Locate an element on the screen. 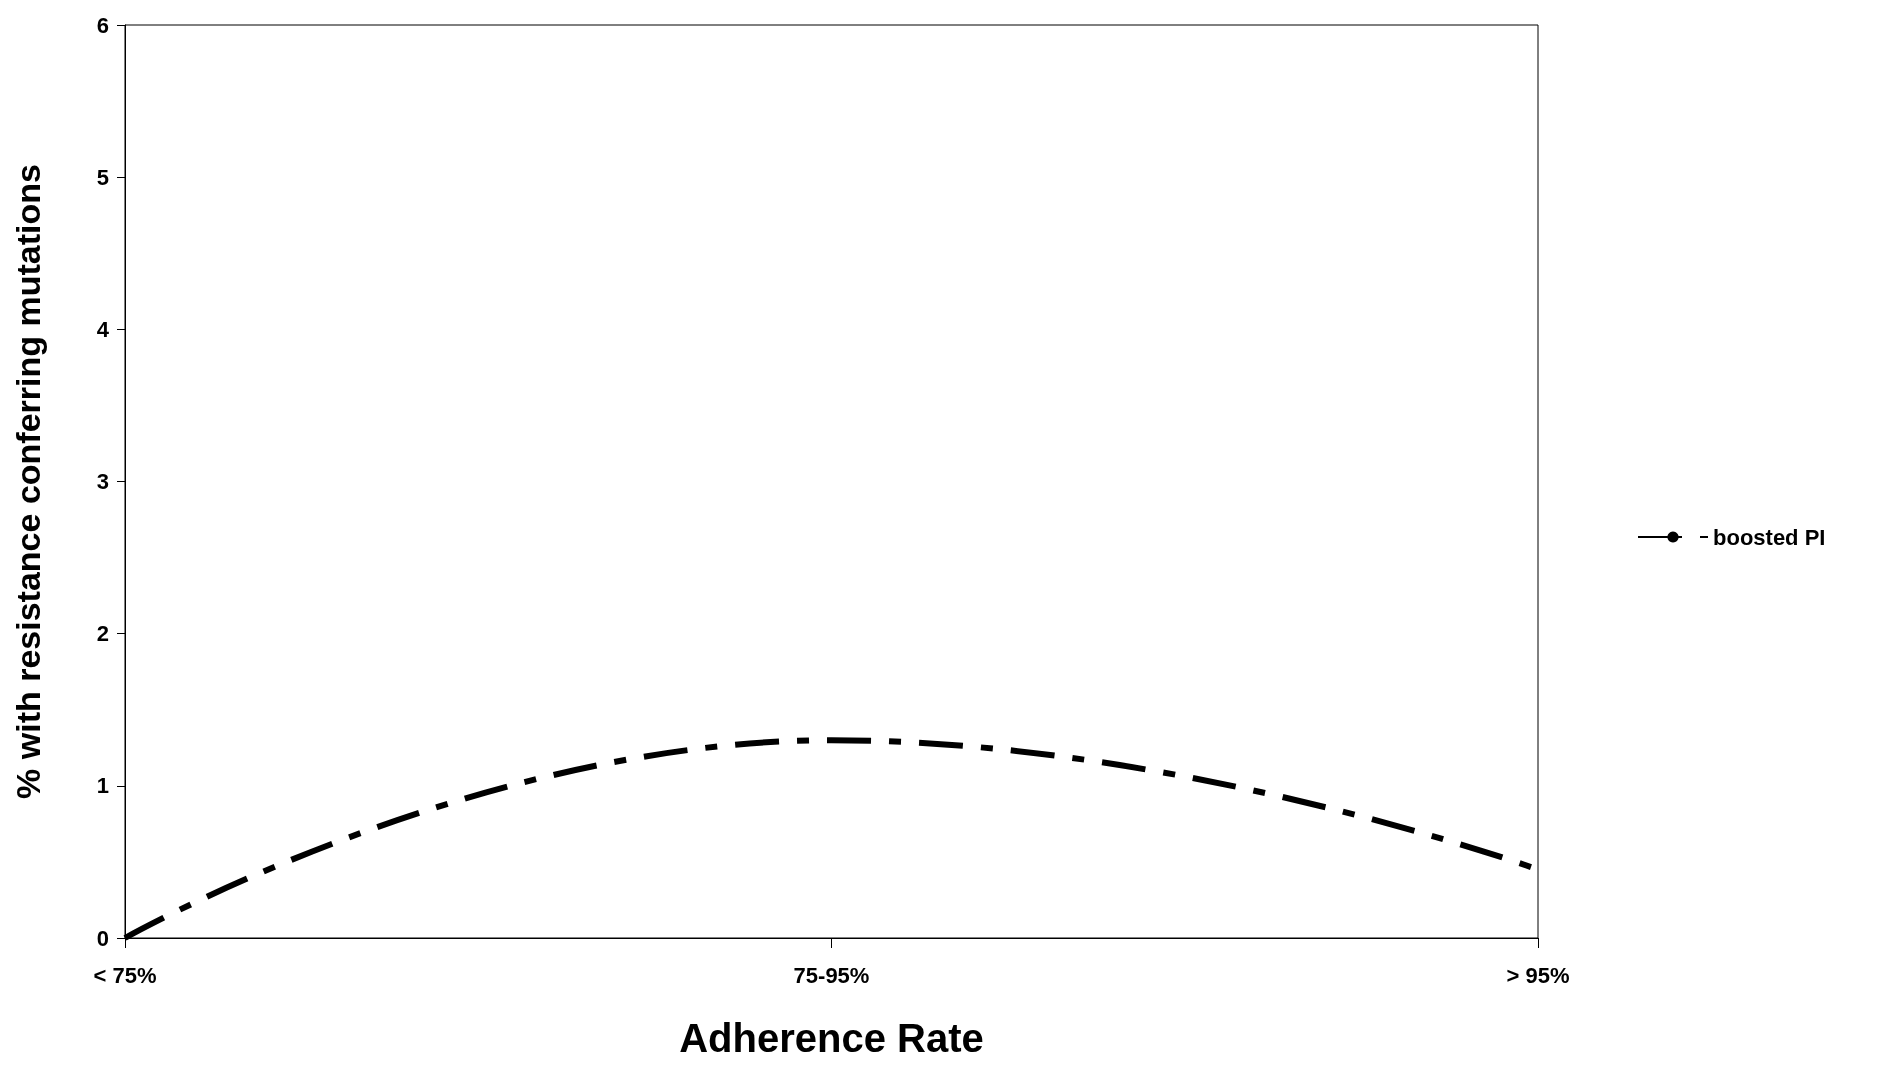  y-axis-title: % with resistance conferring mutations is located at coordinates (28, 481).